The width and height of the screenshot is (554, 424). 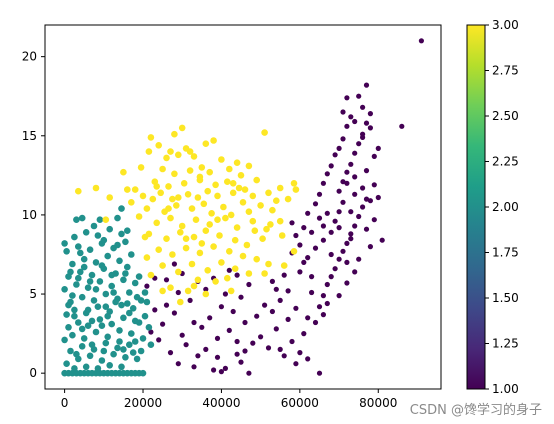 I want to click on colorbar-tick-label: 2.75, so click(x=505, y=71).